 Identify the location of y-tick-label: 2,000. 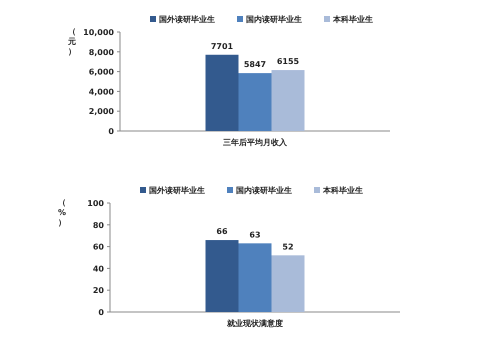
(101, 111).